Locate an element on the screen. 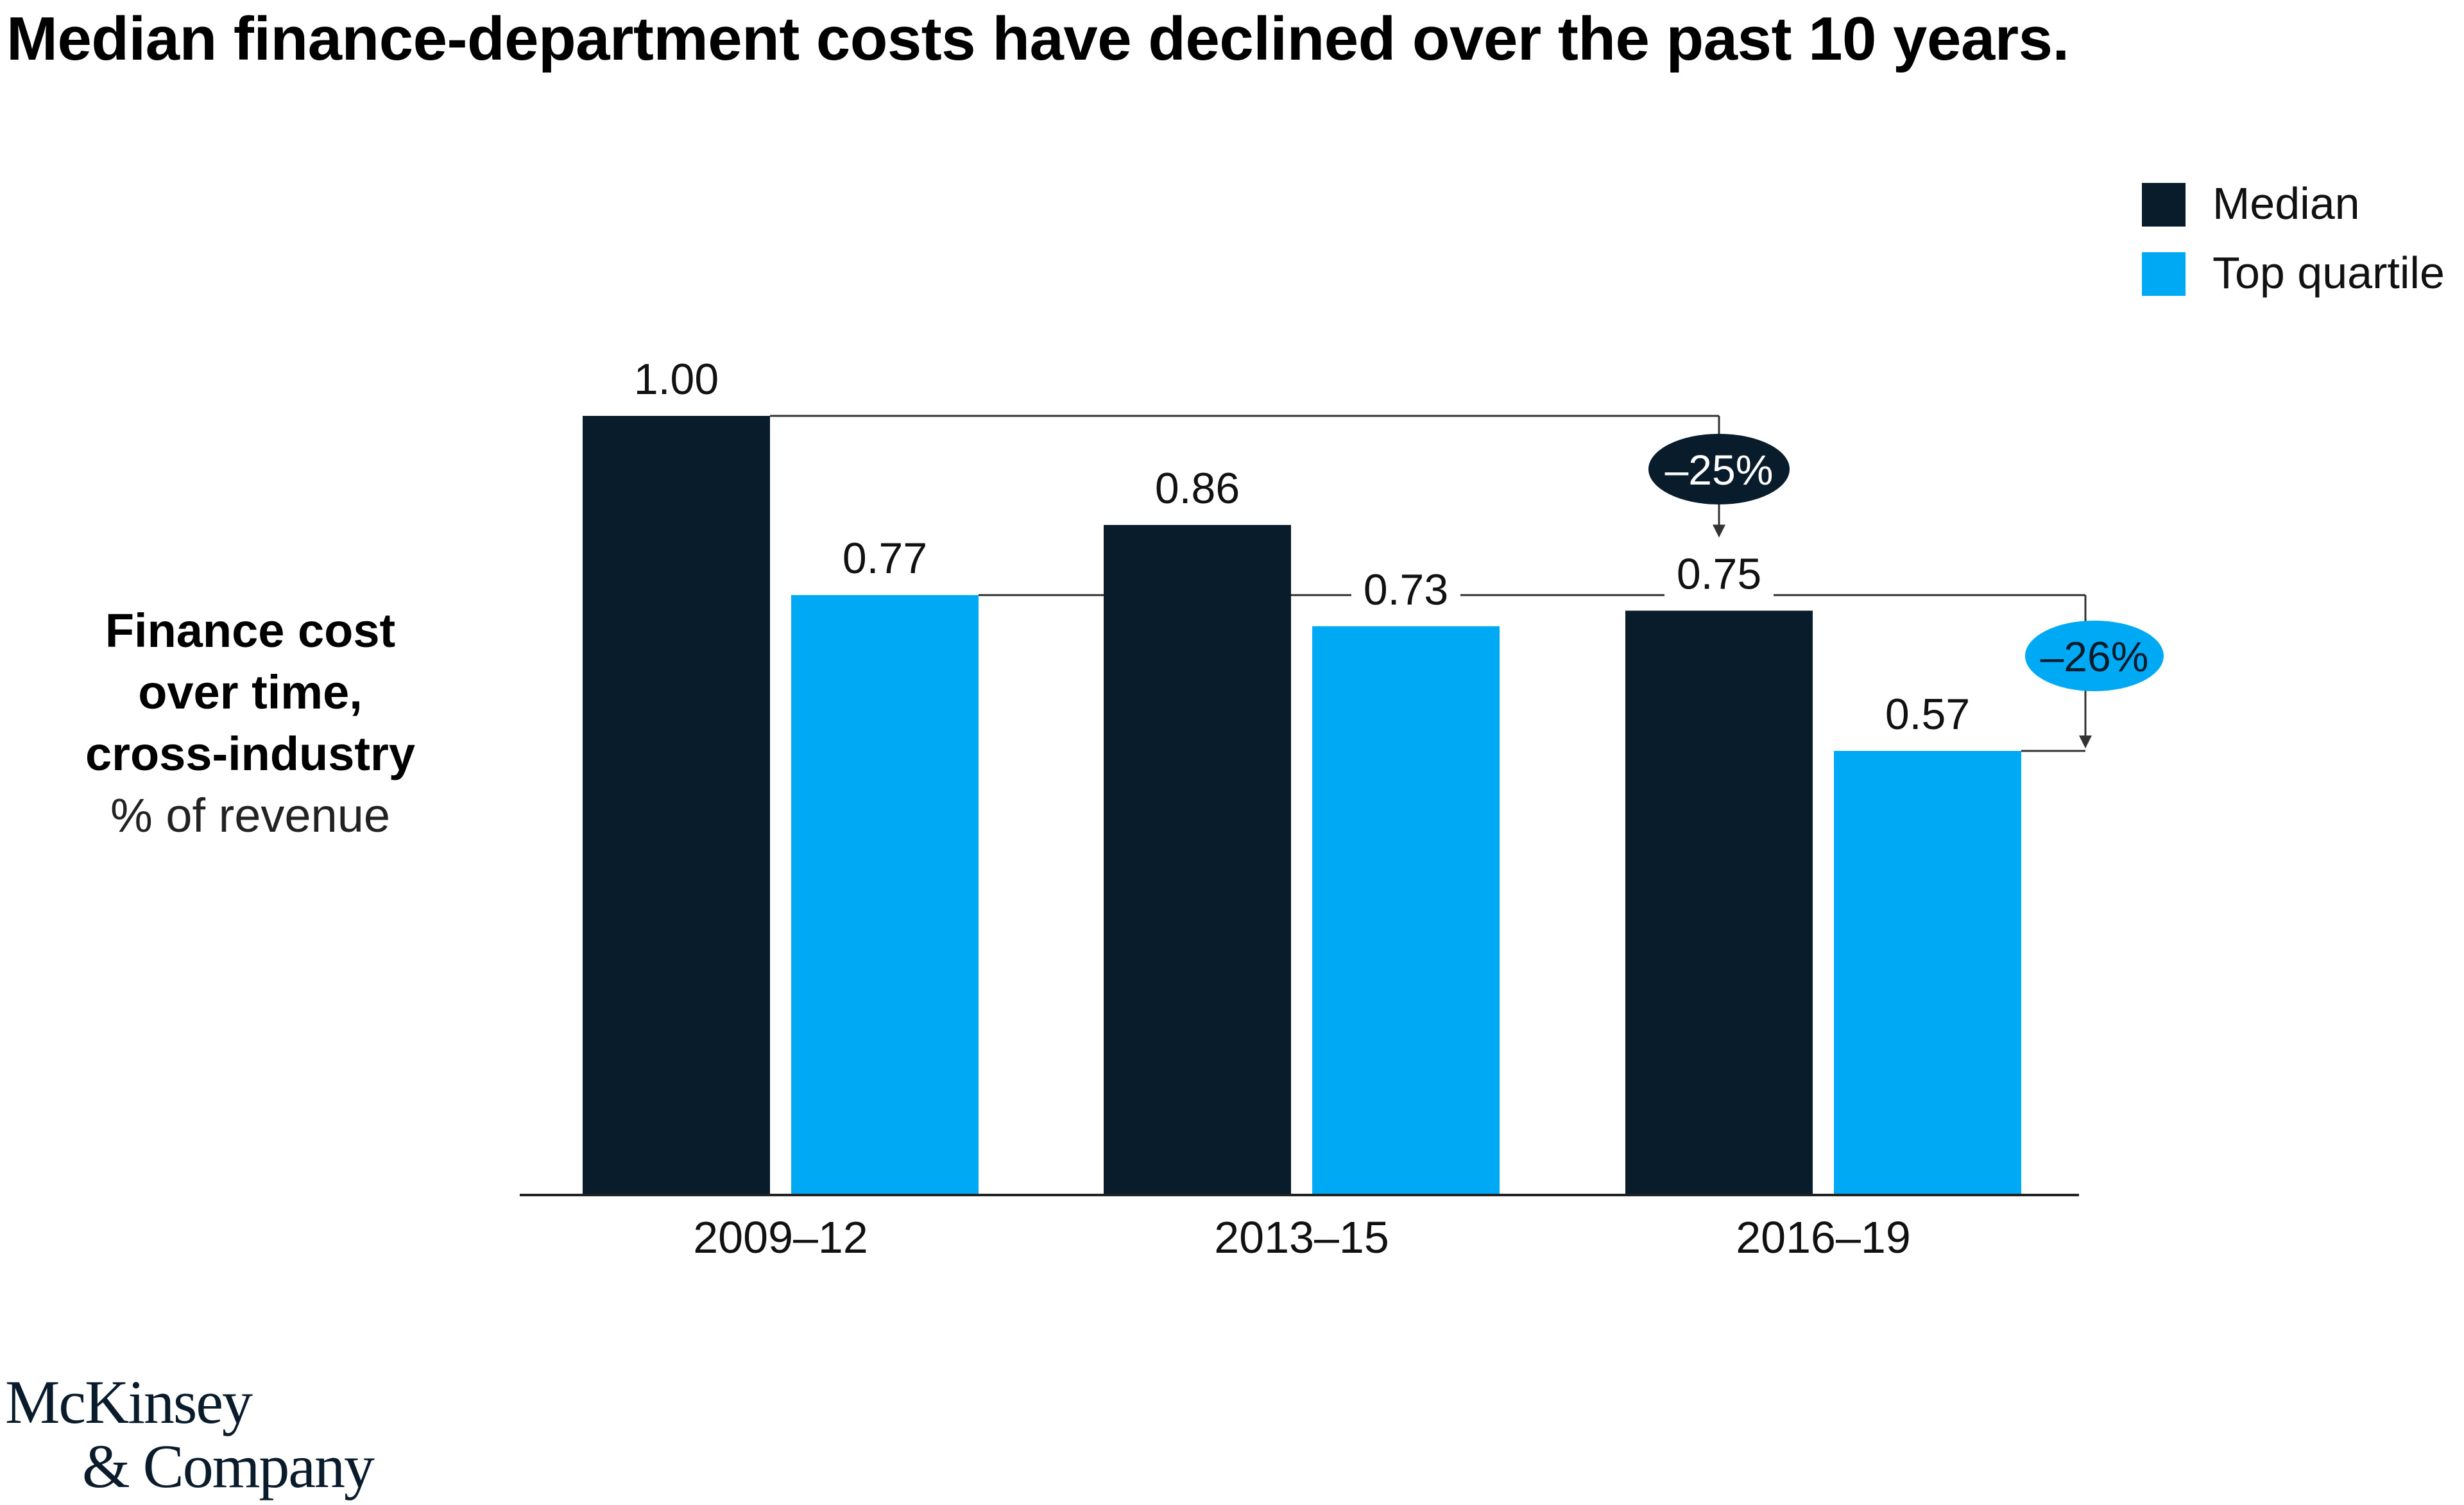 This screenshot has height=1505, width=2464. annotation-text-median: –25% is located at coordinates (1720, 470).